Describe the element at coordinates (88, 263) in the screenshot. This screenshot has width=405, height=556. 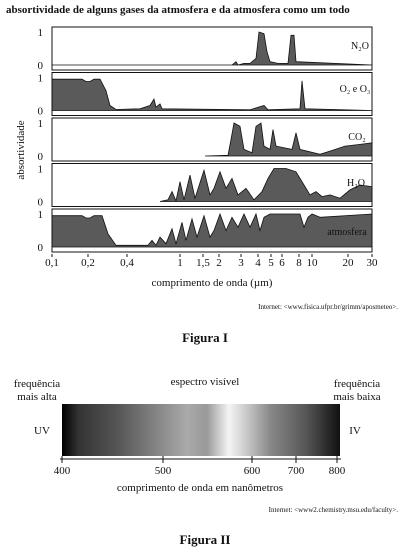
I see `x-tick-label: 0,2` at that location.